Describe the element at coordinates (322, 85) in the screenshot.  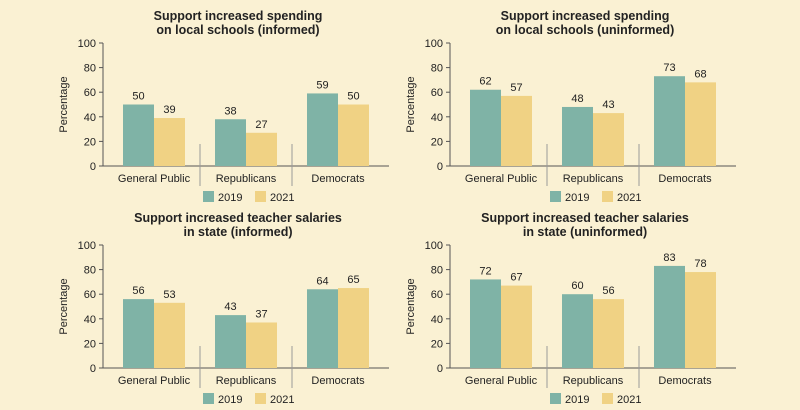
I see `data-label: 59` at that location.